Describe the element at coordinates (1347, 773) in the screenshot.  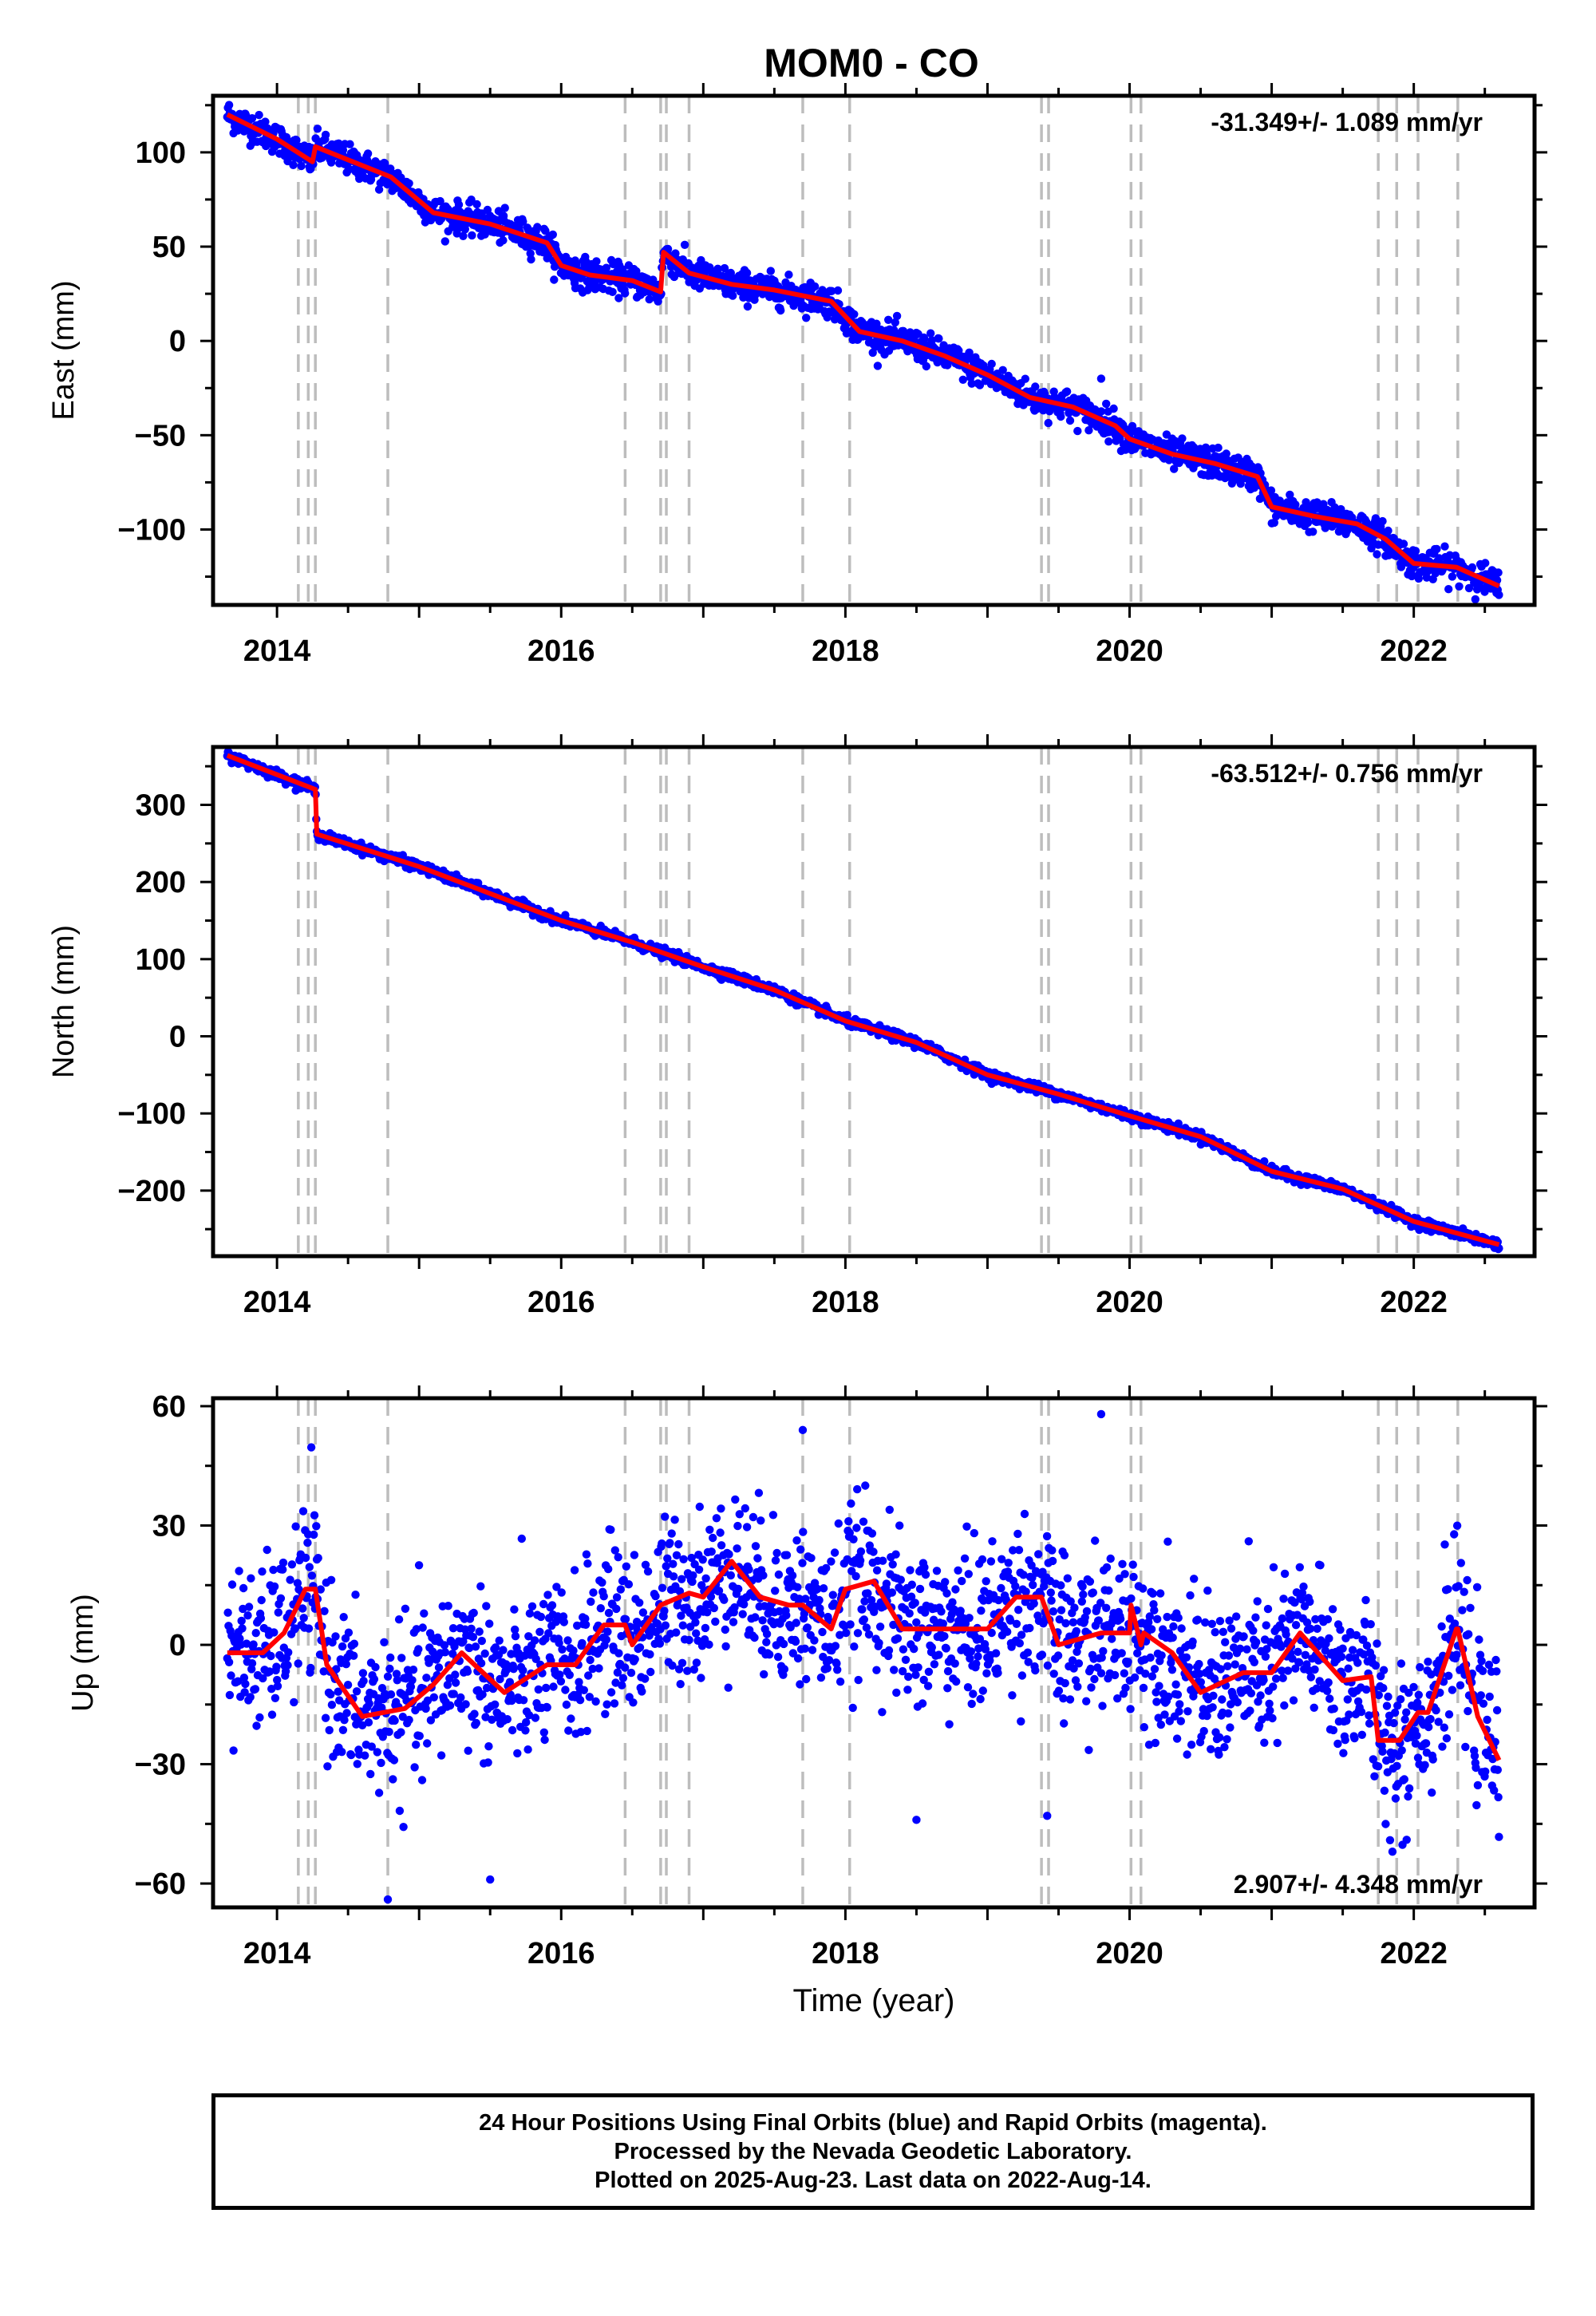
I see `north-rate-label: -63.512+/- 0.756 mm/yr` at that location.